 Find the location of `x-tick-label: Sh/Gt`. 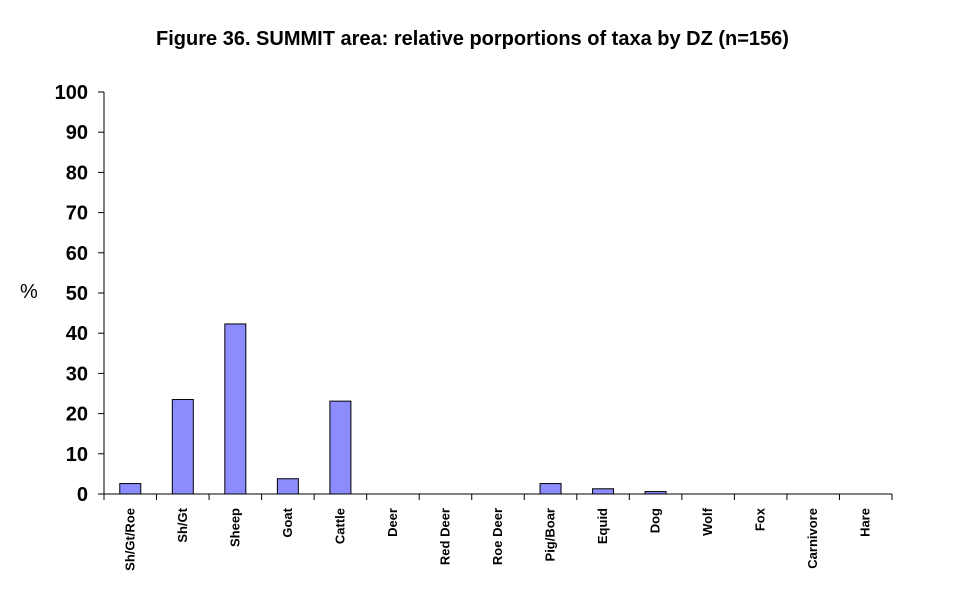

x-tick-label: Sh/Gt is located at coordinates (182, 524).